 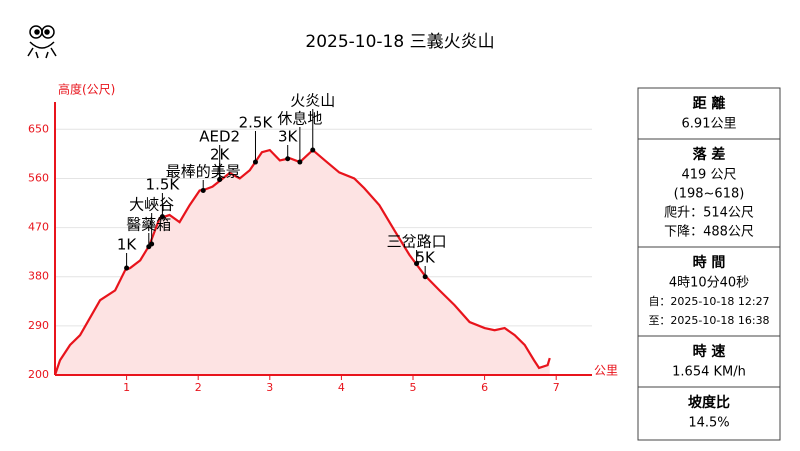 I want to click on stat-value: 自：2025-10-18 12:27, so click(x=708, y=301).